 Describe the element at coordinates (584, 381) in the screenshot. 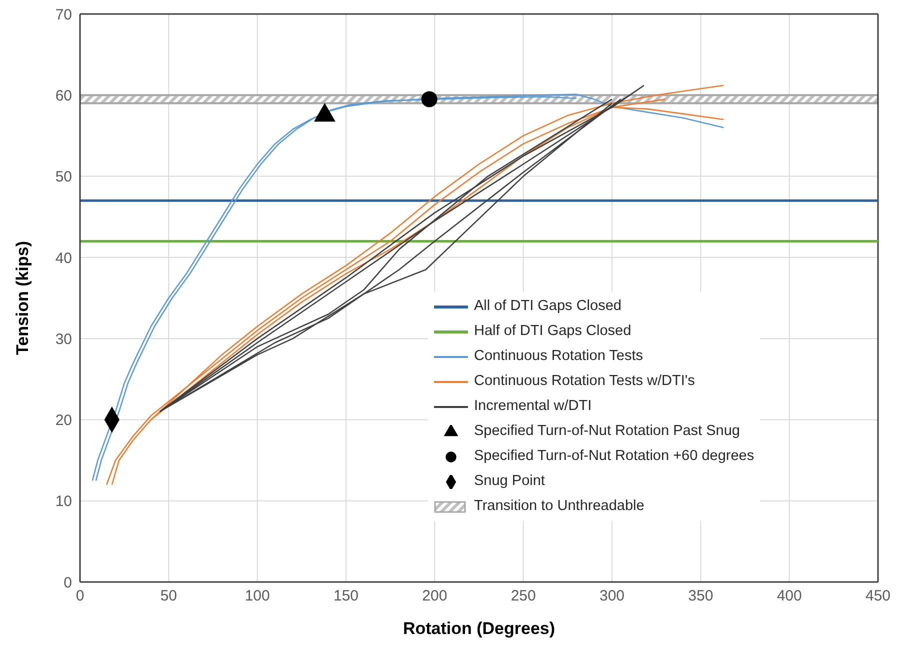

I see `legend-label: Continuous Rotation Tests w/DTI's` at that location.